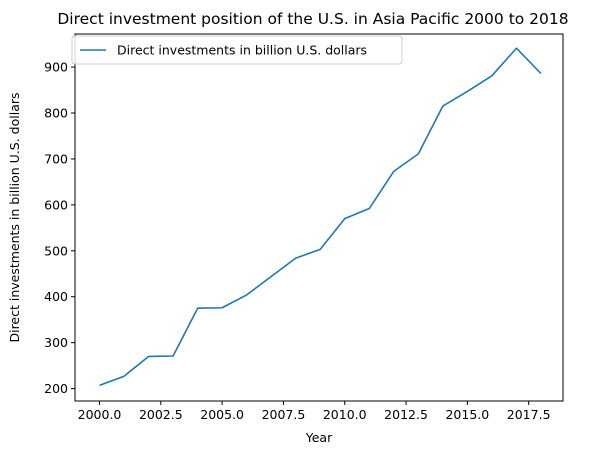  I want to click on y-tick-label: 700, so click(56, 158).